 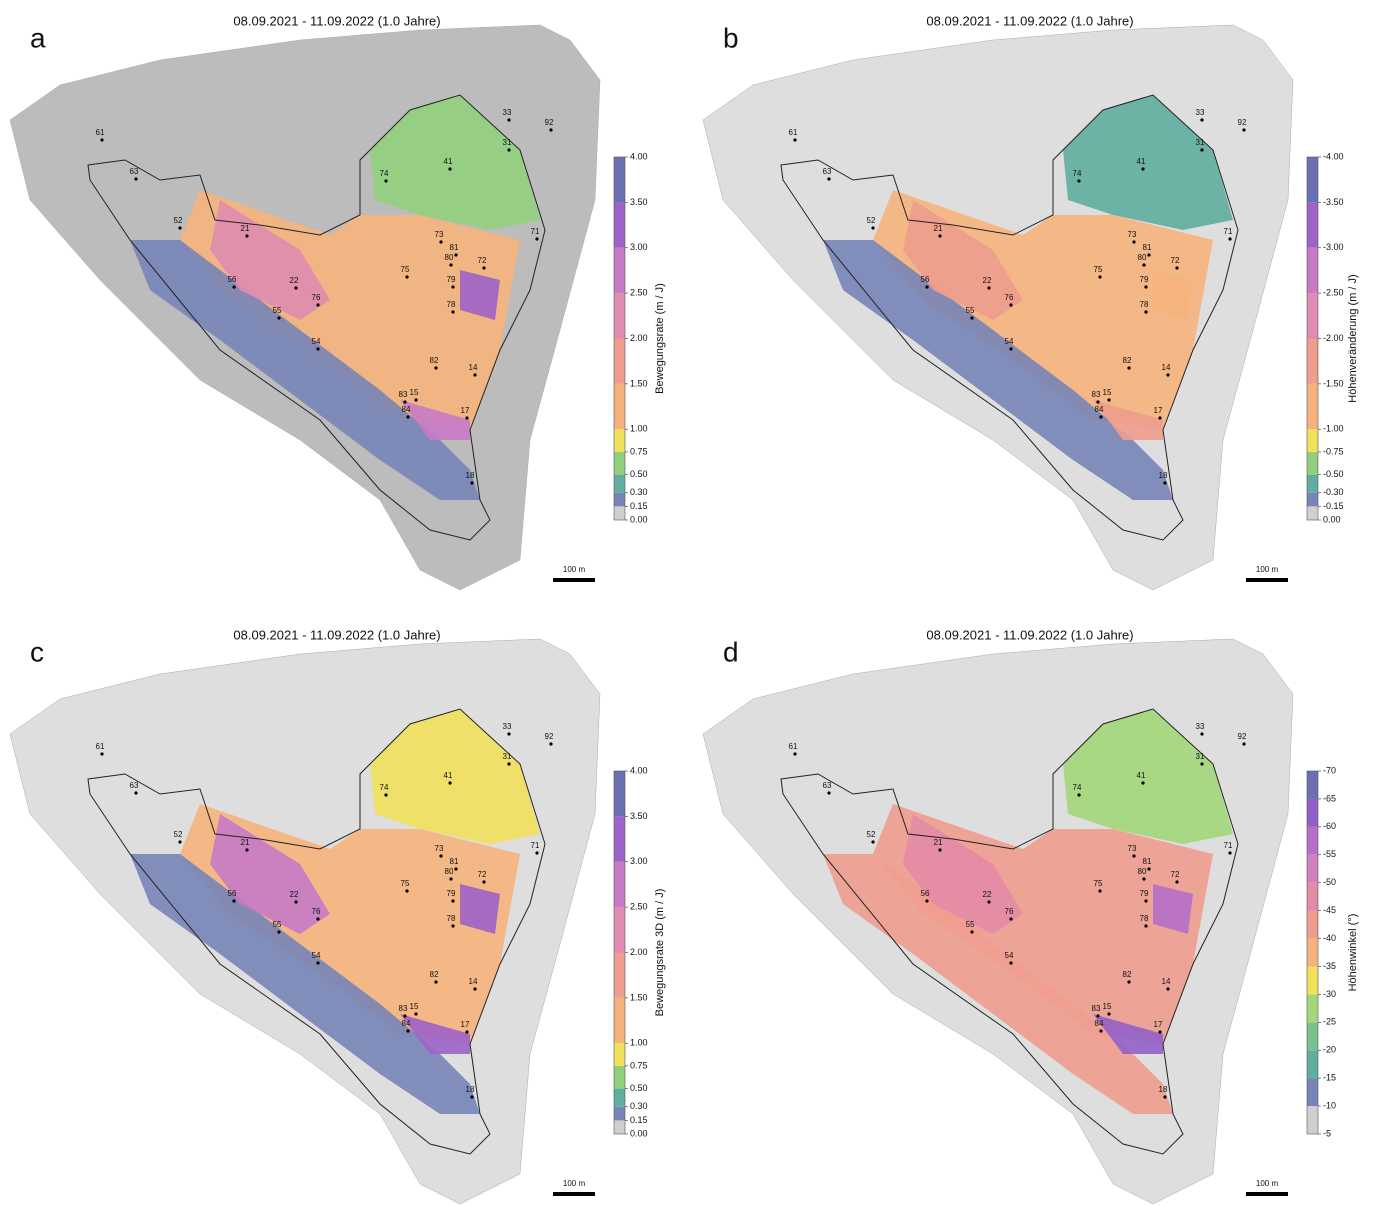 What do you see at coordinates (639, 1133) in the screenshot?
I see `colorbar-tick-label: 0.00` at bounding box center [639, 1133].